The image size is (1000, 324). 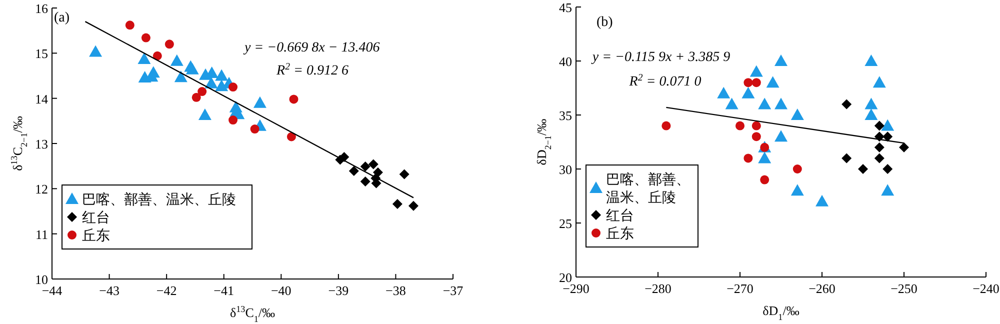 I want to click on annotation: R$^{2}$ = 0.912 6, so click(x=312, y=69).